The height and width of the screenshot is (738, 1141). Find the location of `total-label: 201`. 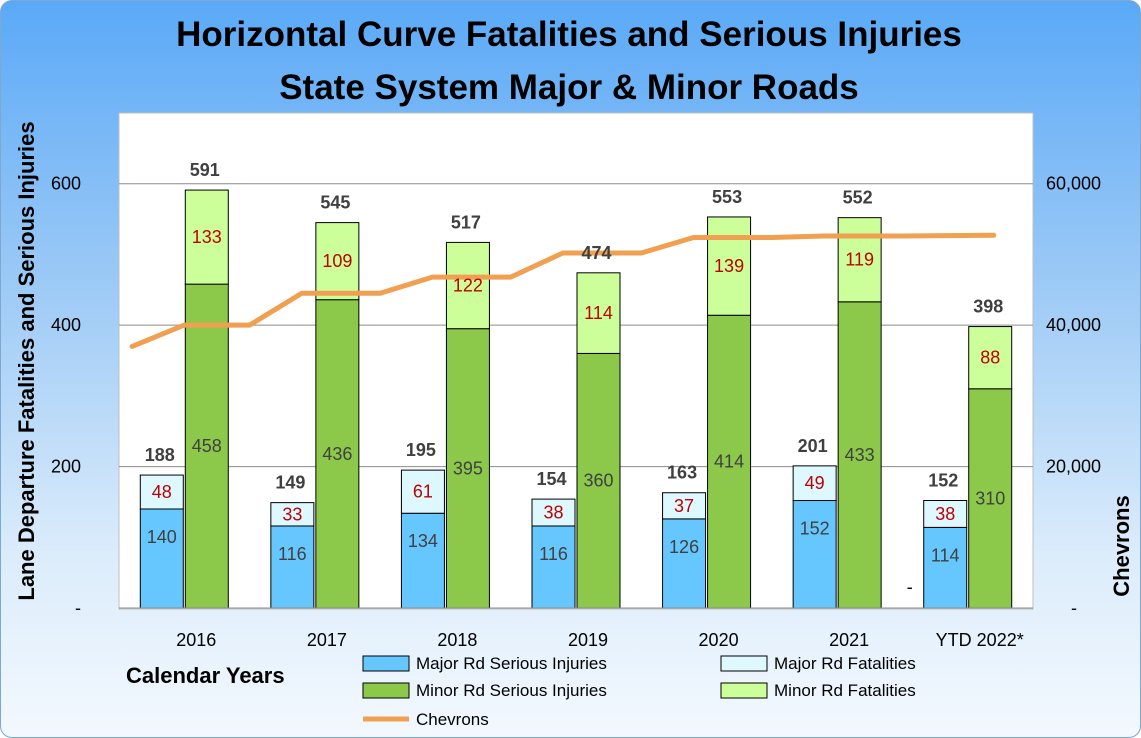

total-label: 201 is located at coordinates (813, 446).